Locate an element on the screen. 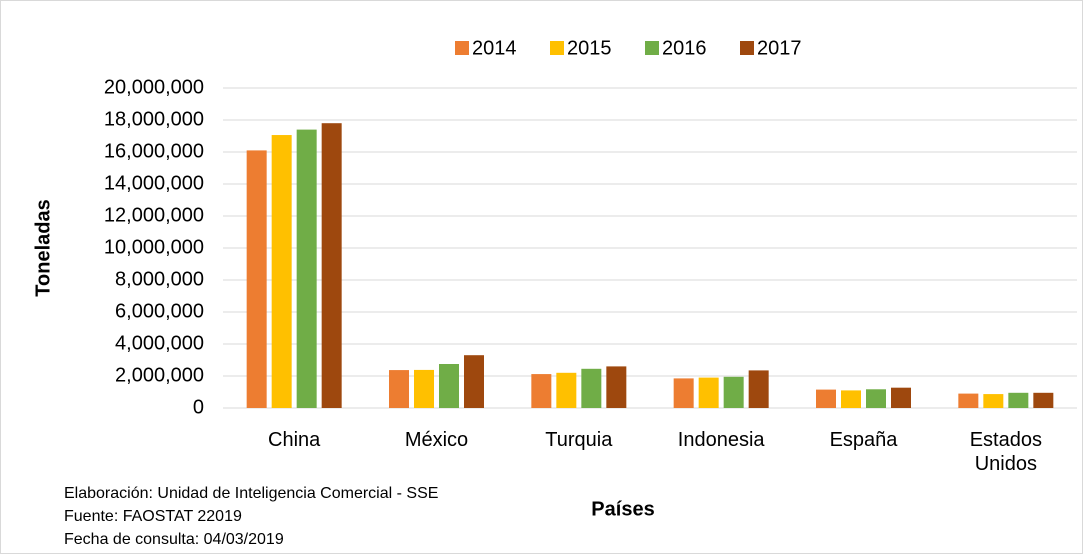 The height and width of the screenshot is (554, 1083). y-tick-label: 8,000,000 is located at coordinates (159, 279).